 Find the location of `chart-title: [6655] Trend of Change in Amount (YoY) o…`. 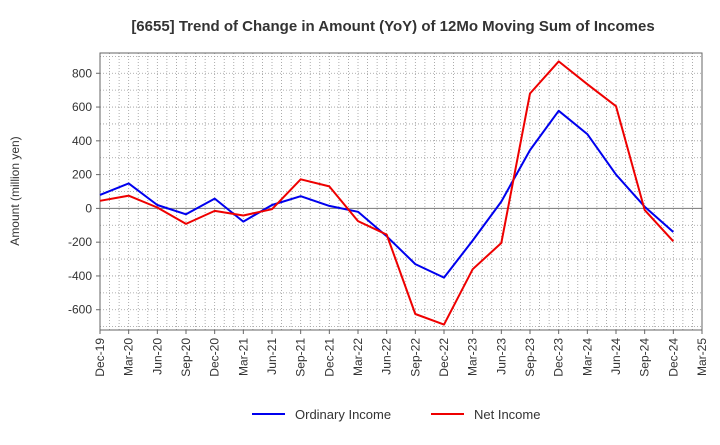

chart-title: [6655] Trend of Change in Amount (YoY) o… is located at coordinates (392, 26).